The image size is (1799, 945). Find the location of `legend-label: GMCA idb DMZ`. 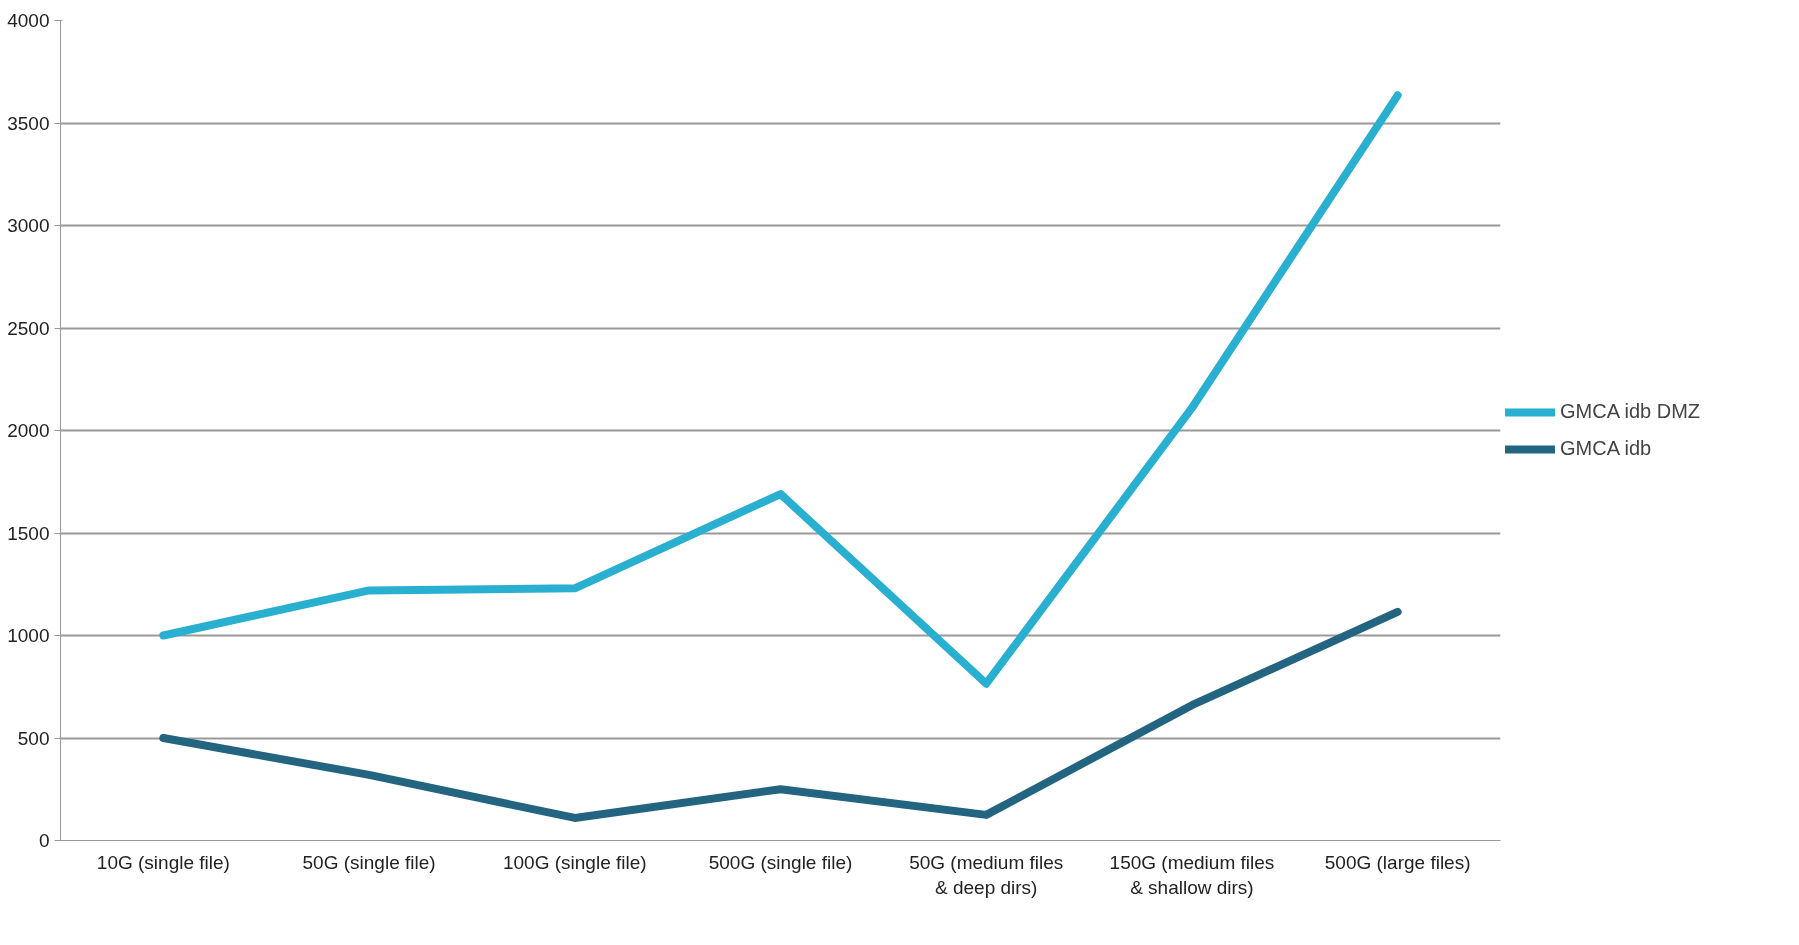

legend-label: GMCA idb DMZ is located at coordinates (1630, 411).